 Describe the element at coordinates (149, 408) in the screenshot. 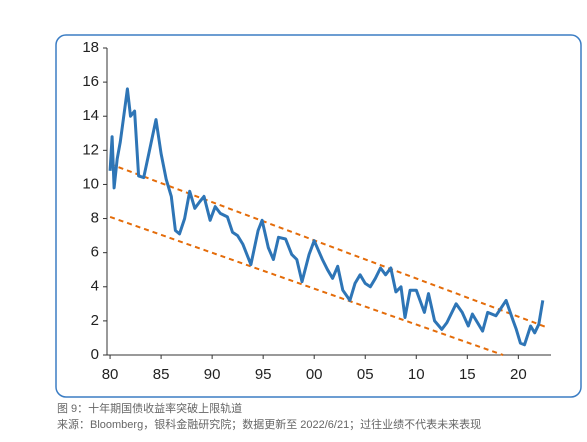

I see `caption-title: 图 9：十年期国债收益率突破上限轨道` at that location.